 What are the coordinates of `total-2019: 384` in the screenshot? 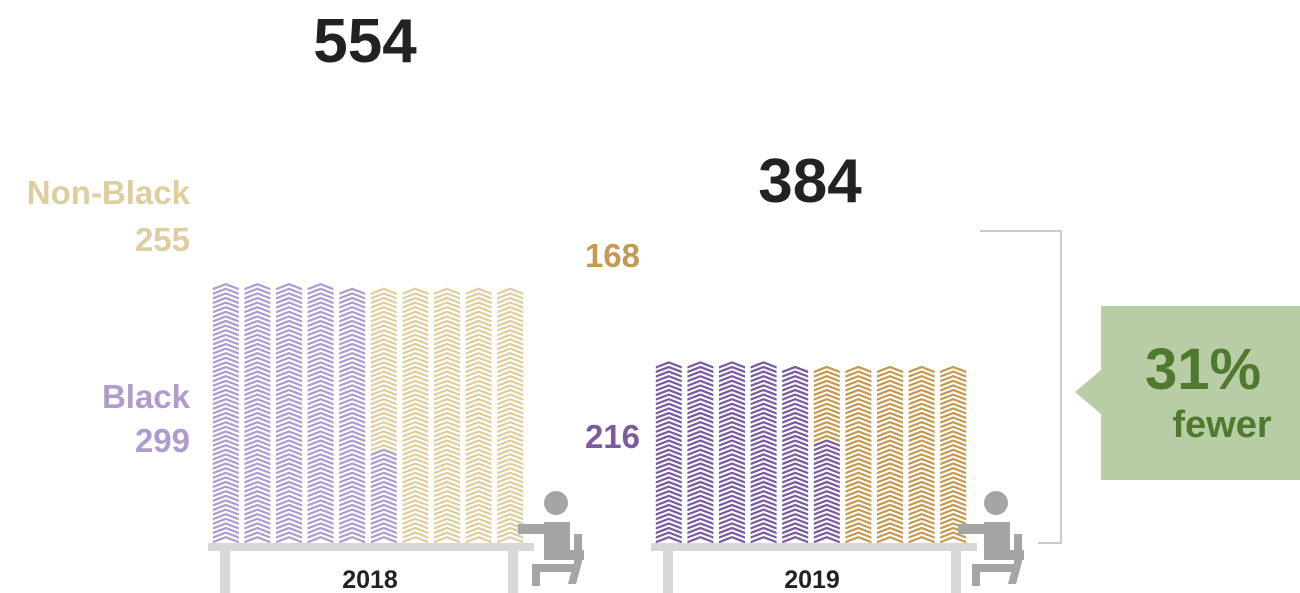 It's located at (810, 181).